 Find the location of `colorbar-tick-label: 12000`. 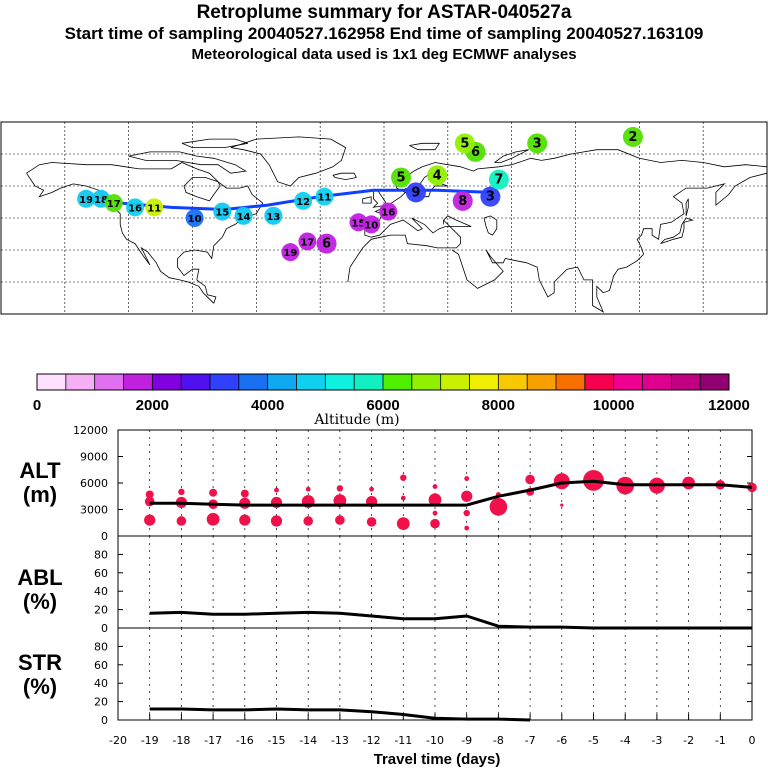

colorbar-tick-label: 12000 is located at coordinates (729, 405).